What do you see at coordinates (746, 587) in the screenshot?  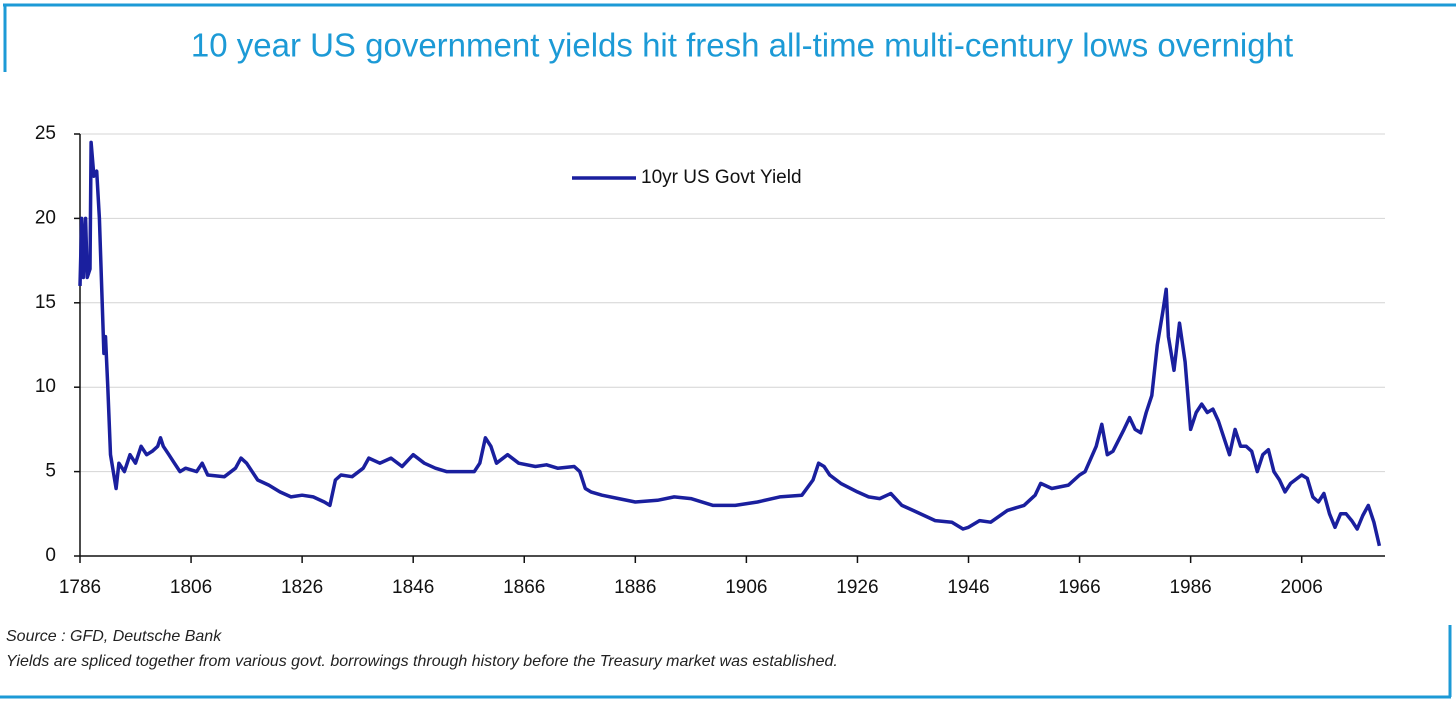 I see `x-tick-label: 1906` at bounding box center [746, 587].